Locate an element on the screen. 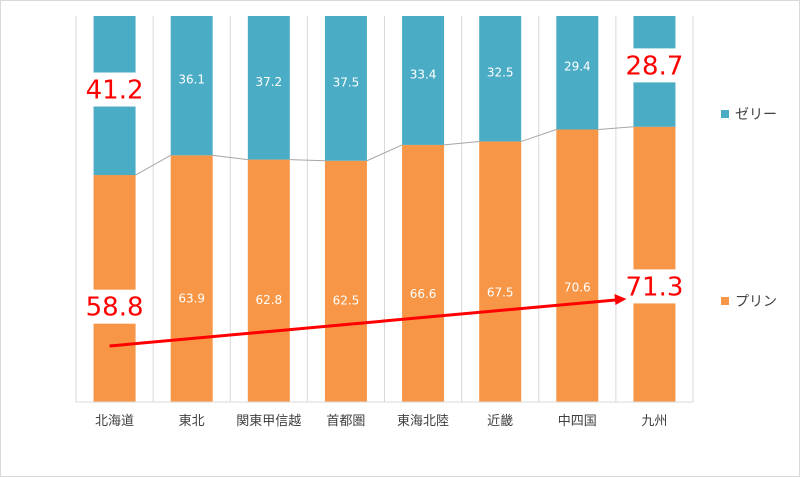 This screenshot has height=477, width=800. x-tick-label: 中四国 is located at coordinates (577, 421).